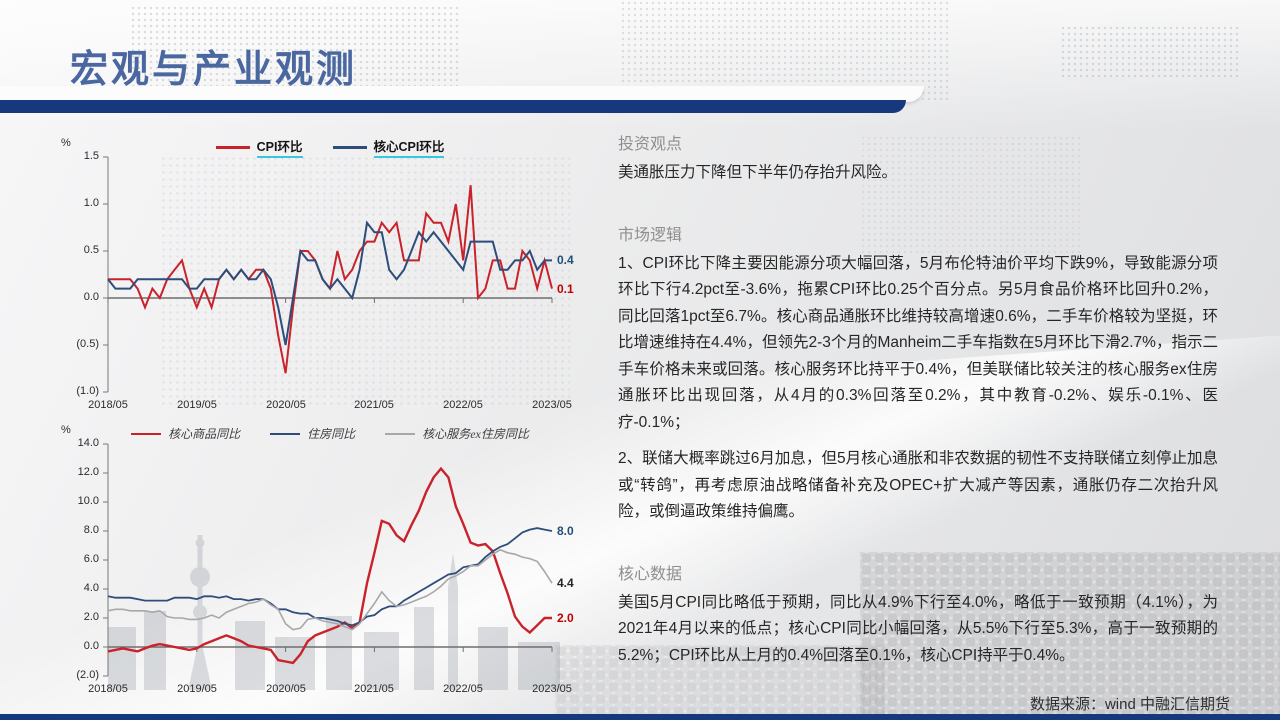 This screenshot has height=720, width=1280. What do you see at coordinates (758, 172) in the screenshot?
I see `investment-view-text: 美通胀压力下降但下半年仍存抬升风险。` at bounding box center [758, 172].